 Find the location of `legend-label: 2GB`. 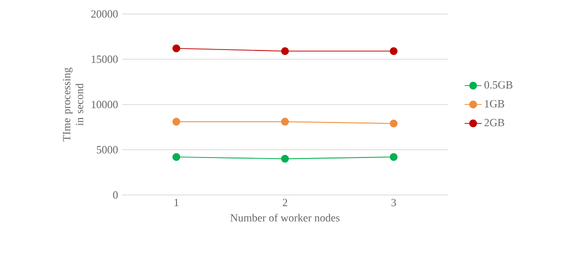

legend-label: 2GB is located at coordinates (494, 122).